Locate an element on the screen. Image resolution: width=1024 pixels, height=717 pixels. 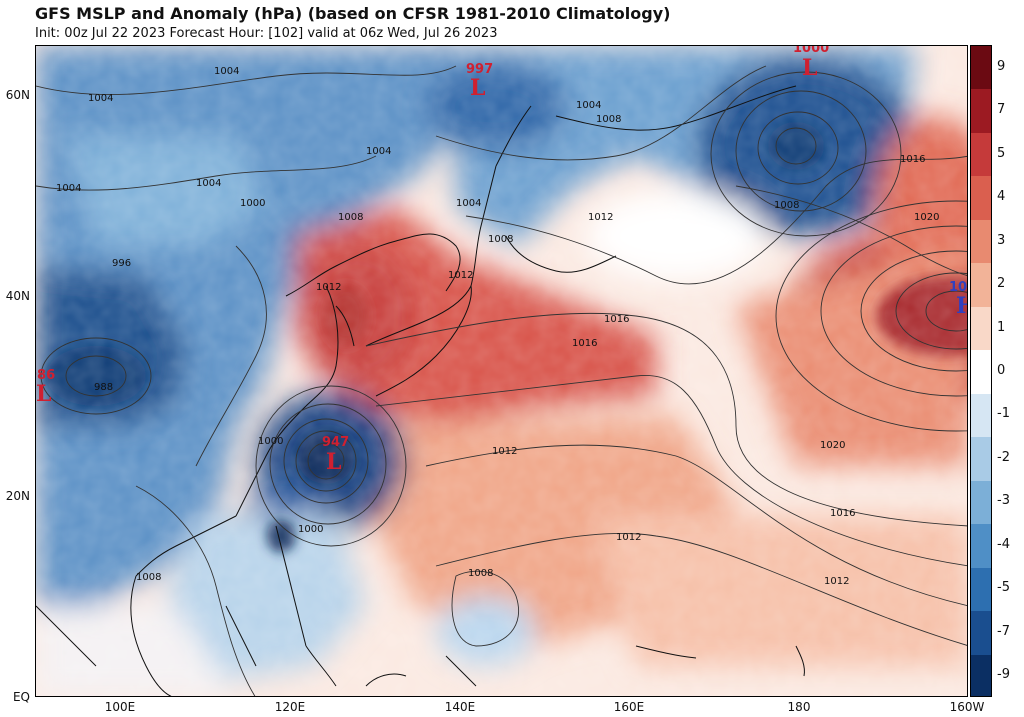
colorbar-tick-label: 5 is located at coordinates (1001, 153).